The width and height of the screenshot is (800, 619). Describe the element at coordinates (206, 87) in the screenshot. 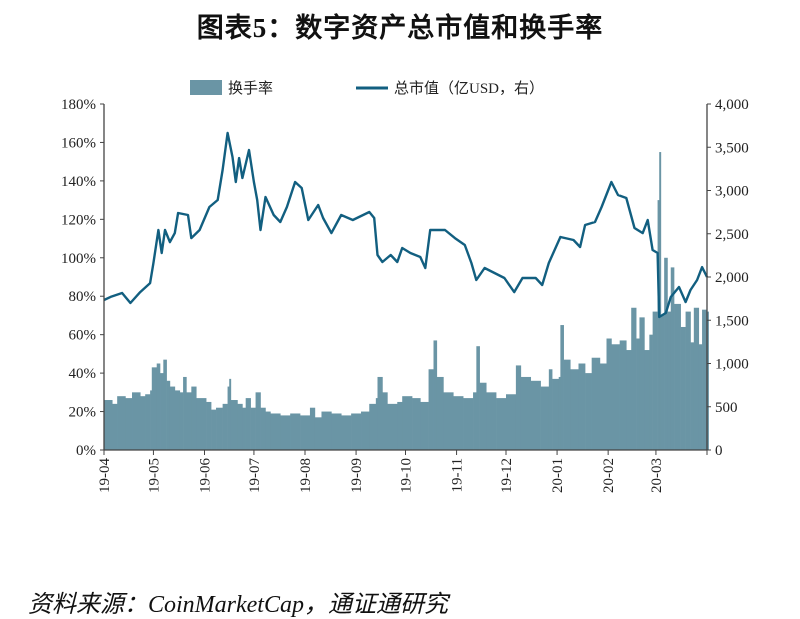

I see `legend-swatch-turnover` at that location.